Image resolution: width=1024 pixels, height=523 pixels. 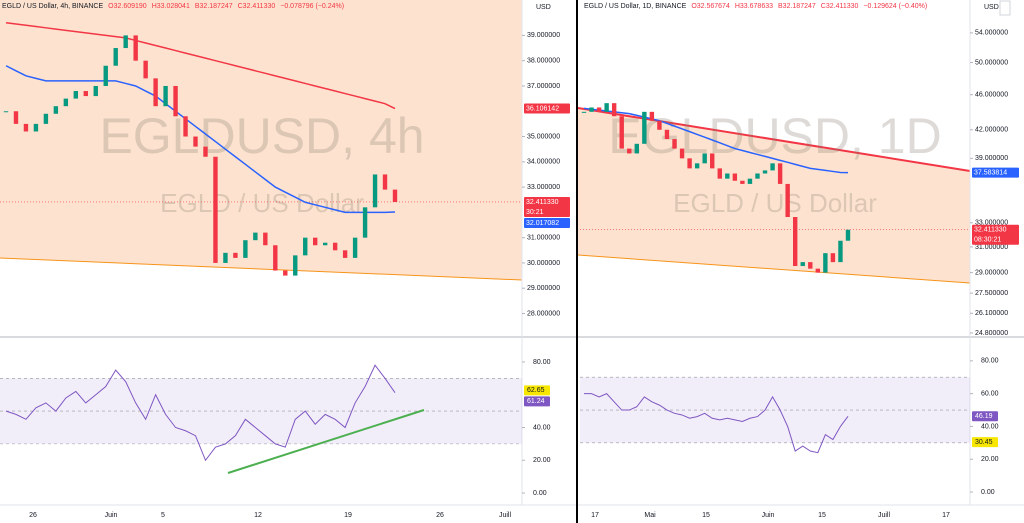 What do you see at coordinates (991, 313) in the screenshot?
I see `y-tick-label: 26.100000` at bounding box center [991, 313].